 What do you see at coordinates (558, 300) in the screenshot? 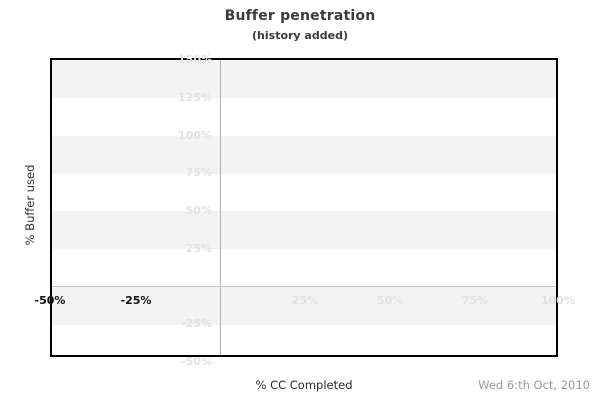
I see `x-tick-label: 100%` at bounding box center [558, 300].